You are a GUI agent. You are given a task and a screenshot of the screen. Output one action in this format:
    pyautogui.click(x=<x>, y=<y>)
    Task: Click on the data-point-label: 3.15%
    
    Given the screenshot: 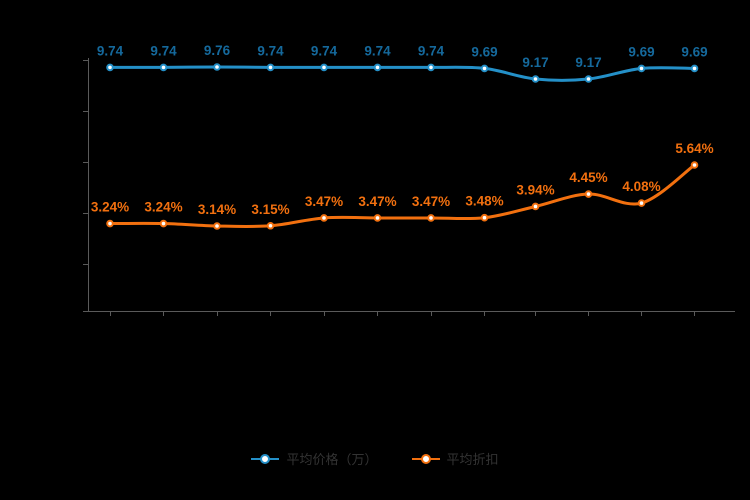 What is the action you would take?
    pyautogui.click(x=270, y=209)
    